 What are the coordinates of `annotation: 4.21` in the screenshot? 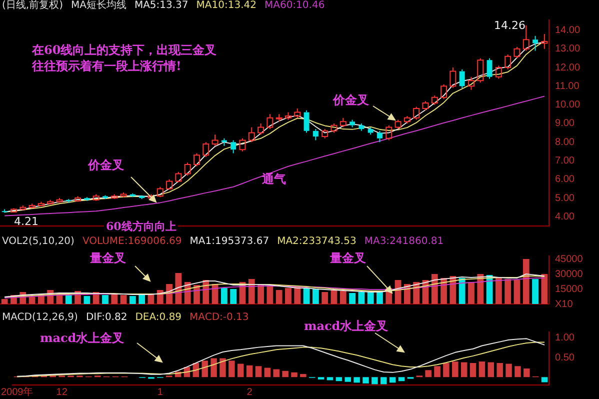 It's located at (26, 222).